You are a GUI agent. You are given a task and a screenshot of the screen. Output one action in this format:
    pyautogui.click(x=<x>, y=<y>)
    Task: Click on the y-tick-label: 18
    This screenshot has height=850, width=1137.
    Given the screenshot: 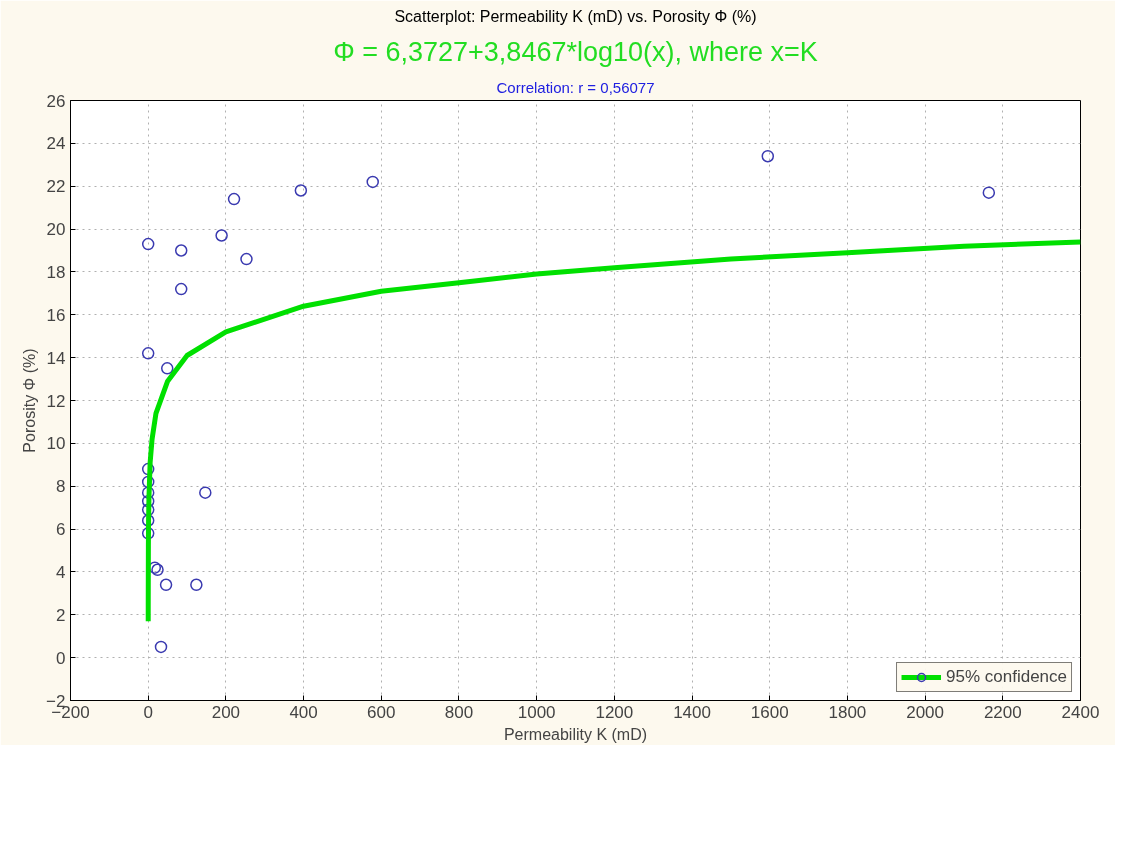 What is the action you would take?
    pyautogui.click(x=56, y=272)
    